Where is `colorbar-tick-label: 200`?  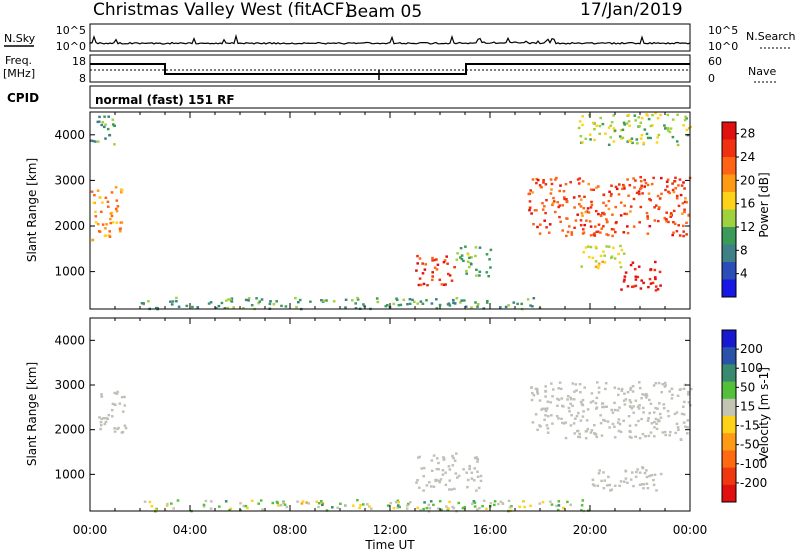
colorbar-tick-label: 200 is located at coordinates (751, 349).